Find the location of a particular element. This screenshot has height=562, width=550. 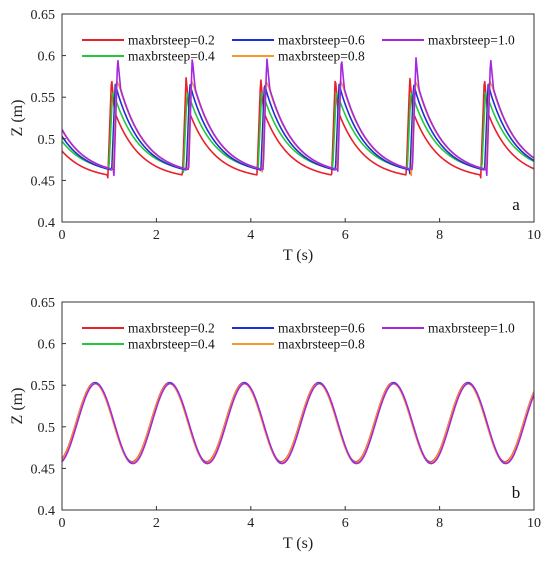

series-line-maxbrsteep=0.8 is located at coordinates (298, 423).